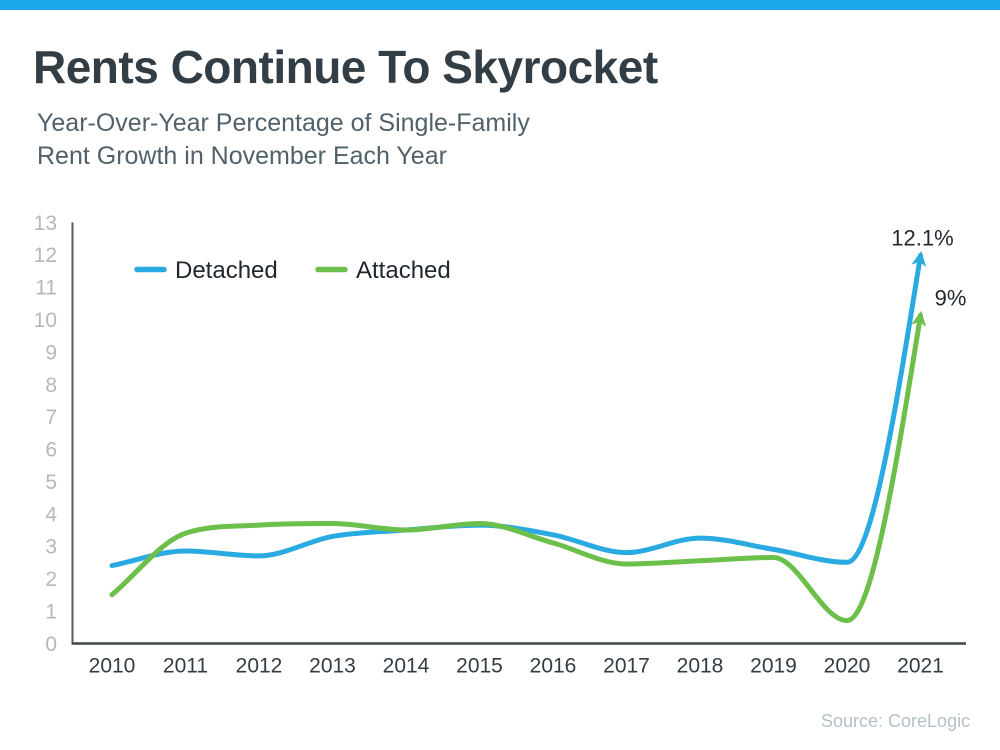 The image size is (1000, 750). I want to click on x-tick-label: 2018, so click(700, 666).